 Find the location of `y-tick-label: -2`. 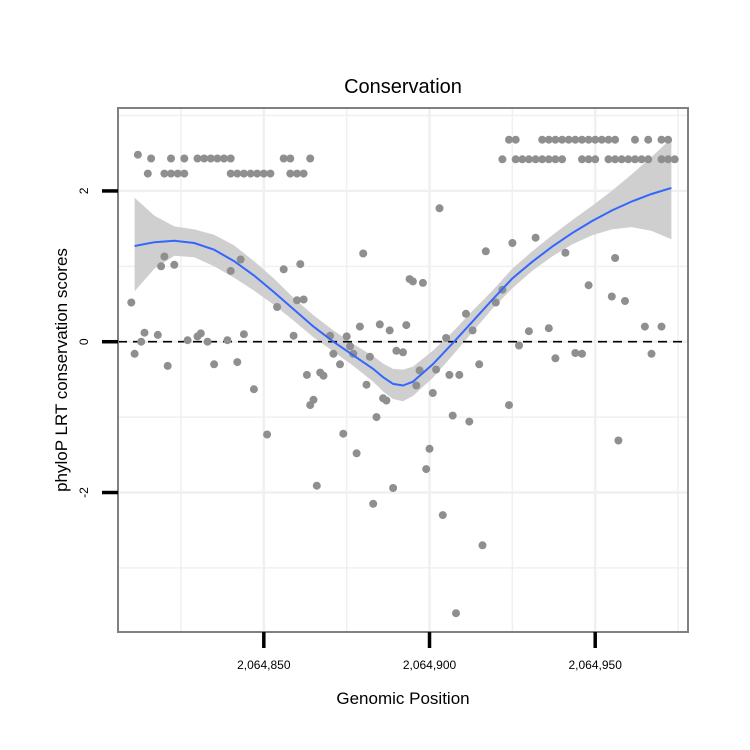

y-tick-label: -2 is located at coordinates (84, 492).